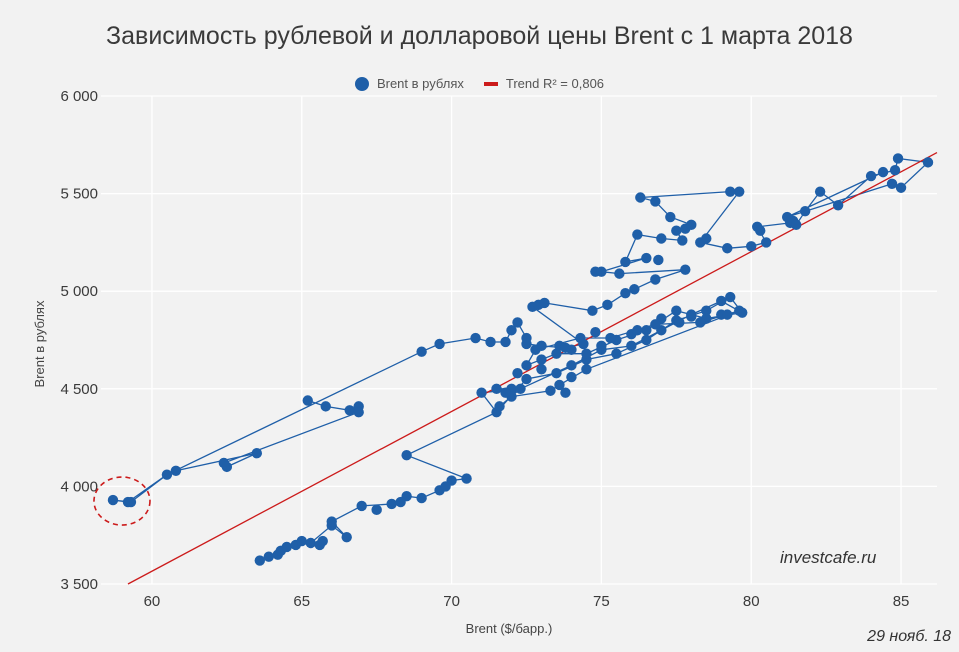 Image resolution: width=959 pixels, height=652 pixels. I want to click on chart-legend: Brent в рублях Trend R² = 0,806, so click(479, 83).